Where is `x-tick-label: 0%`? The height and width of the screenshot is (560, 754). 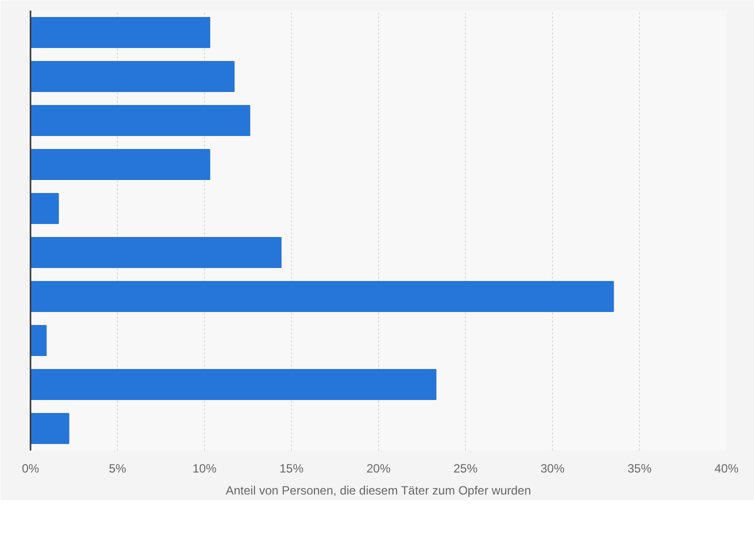 x-tick-label: 0% is located at coordinates (31, 469).